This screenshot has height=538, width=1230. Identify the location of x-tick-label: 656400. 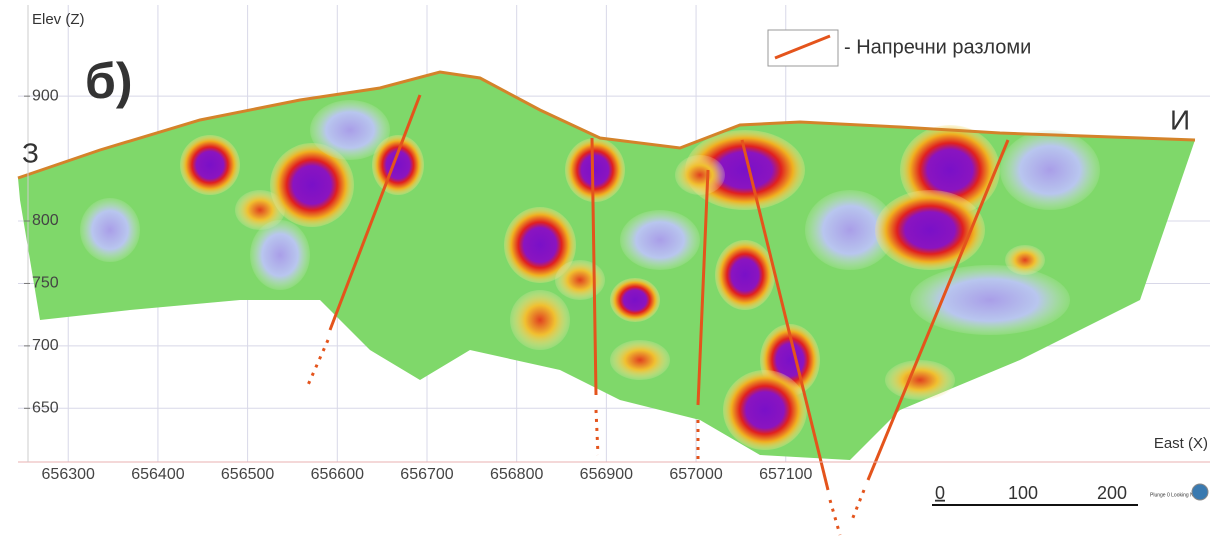
(157, 474).